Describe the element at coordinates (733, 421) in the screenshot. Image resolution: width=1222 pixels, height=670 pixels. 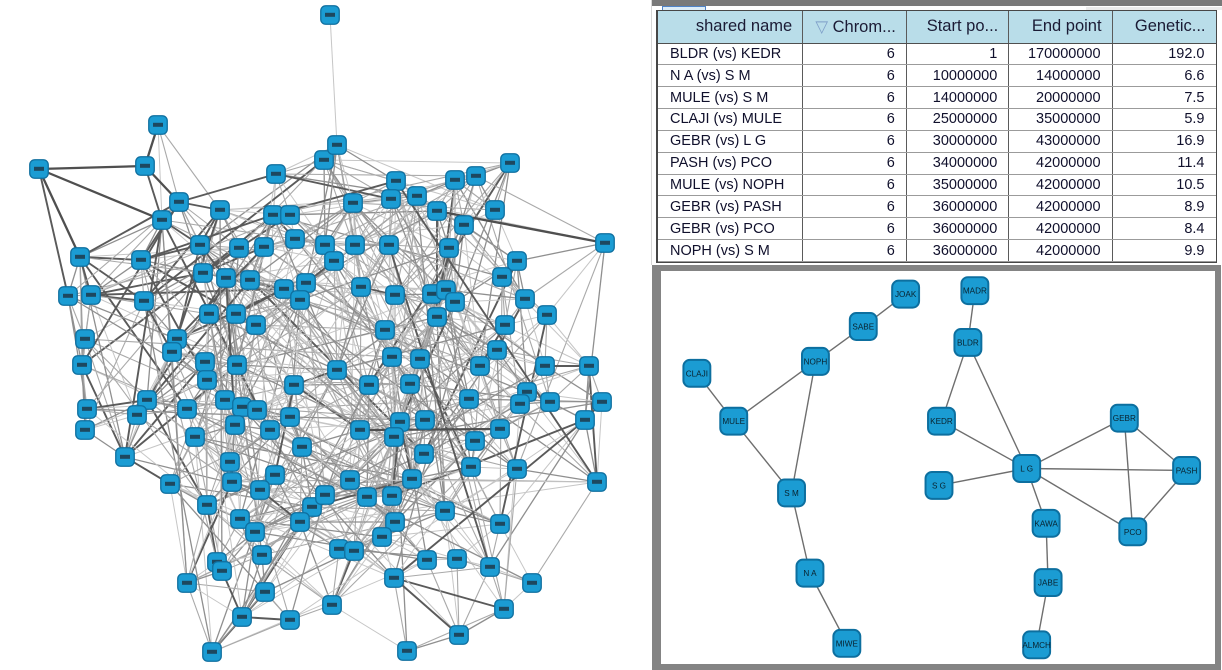
I see `svg-text: MULE` at that location.